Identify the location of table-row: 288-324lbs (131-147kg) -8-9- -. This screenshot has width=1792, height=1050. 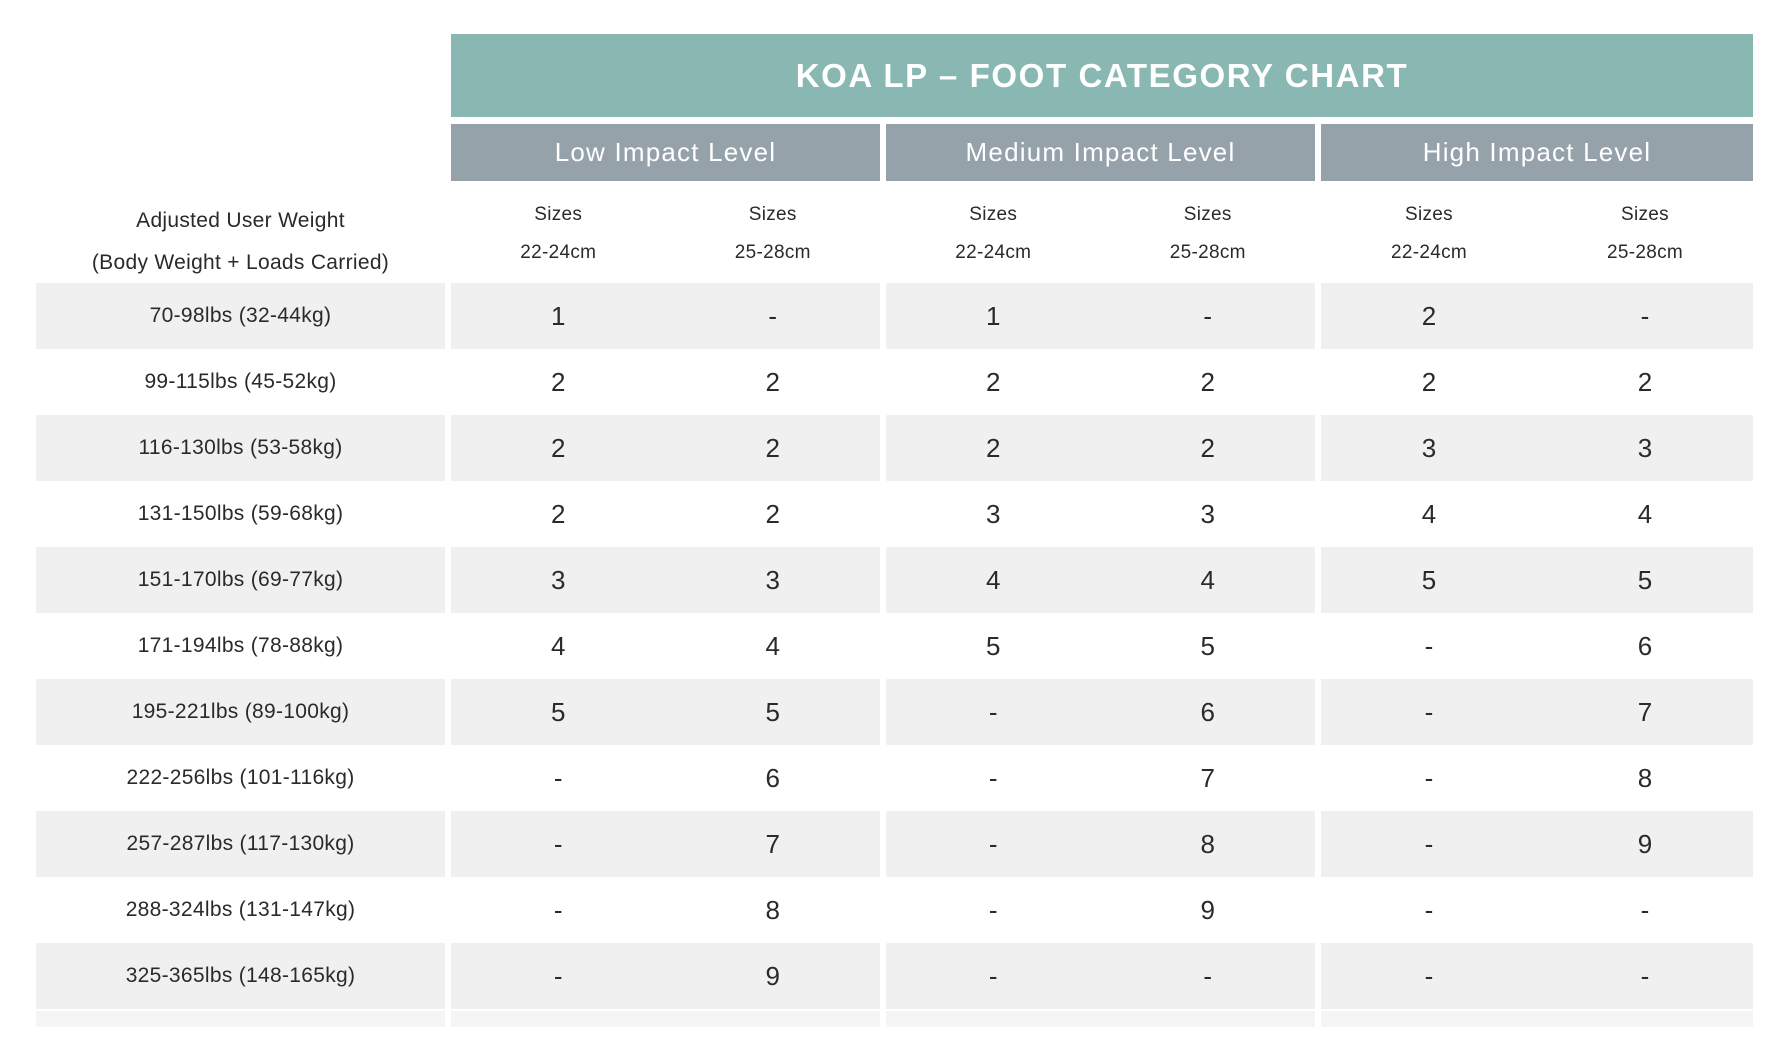
(896, 910).